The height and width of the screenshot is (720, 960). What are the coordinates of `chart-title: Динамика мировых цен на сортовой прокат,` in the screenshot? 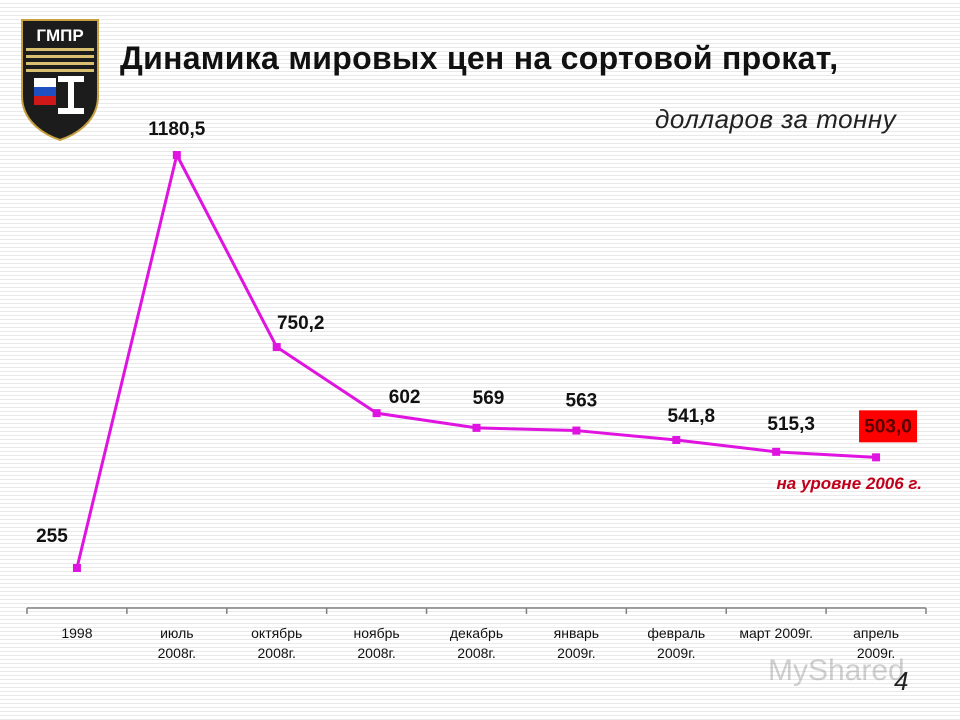 It's located at (479, 58).